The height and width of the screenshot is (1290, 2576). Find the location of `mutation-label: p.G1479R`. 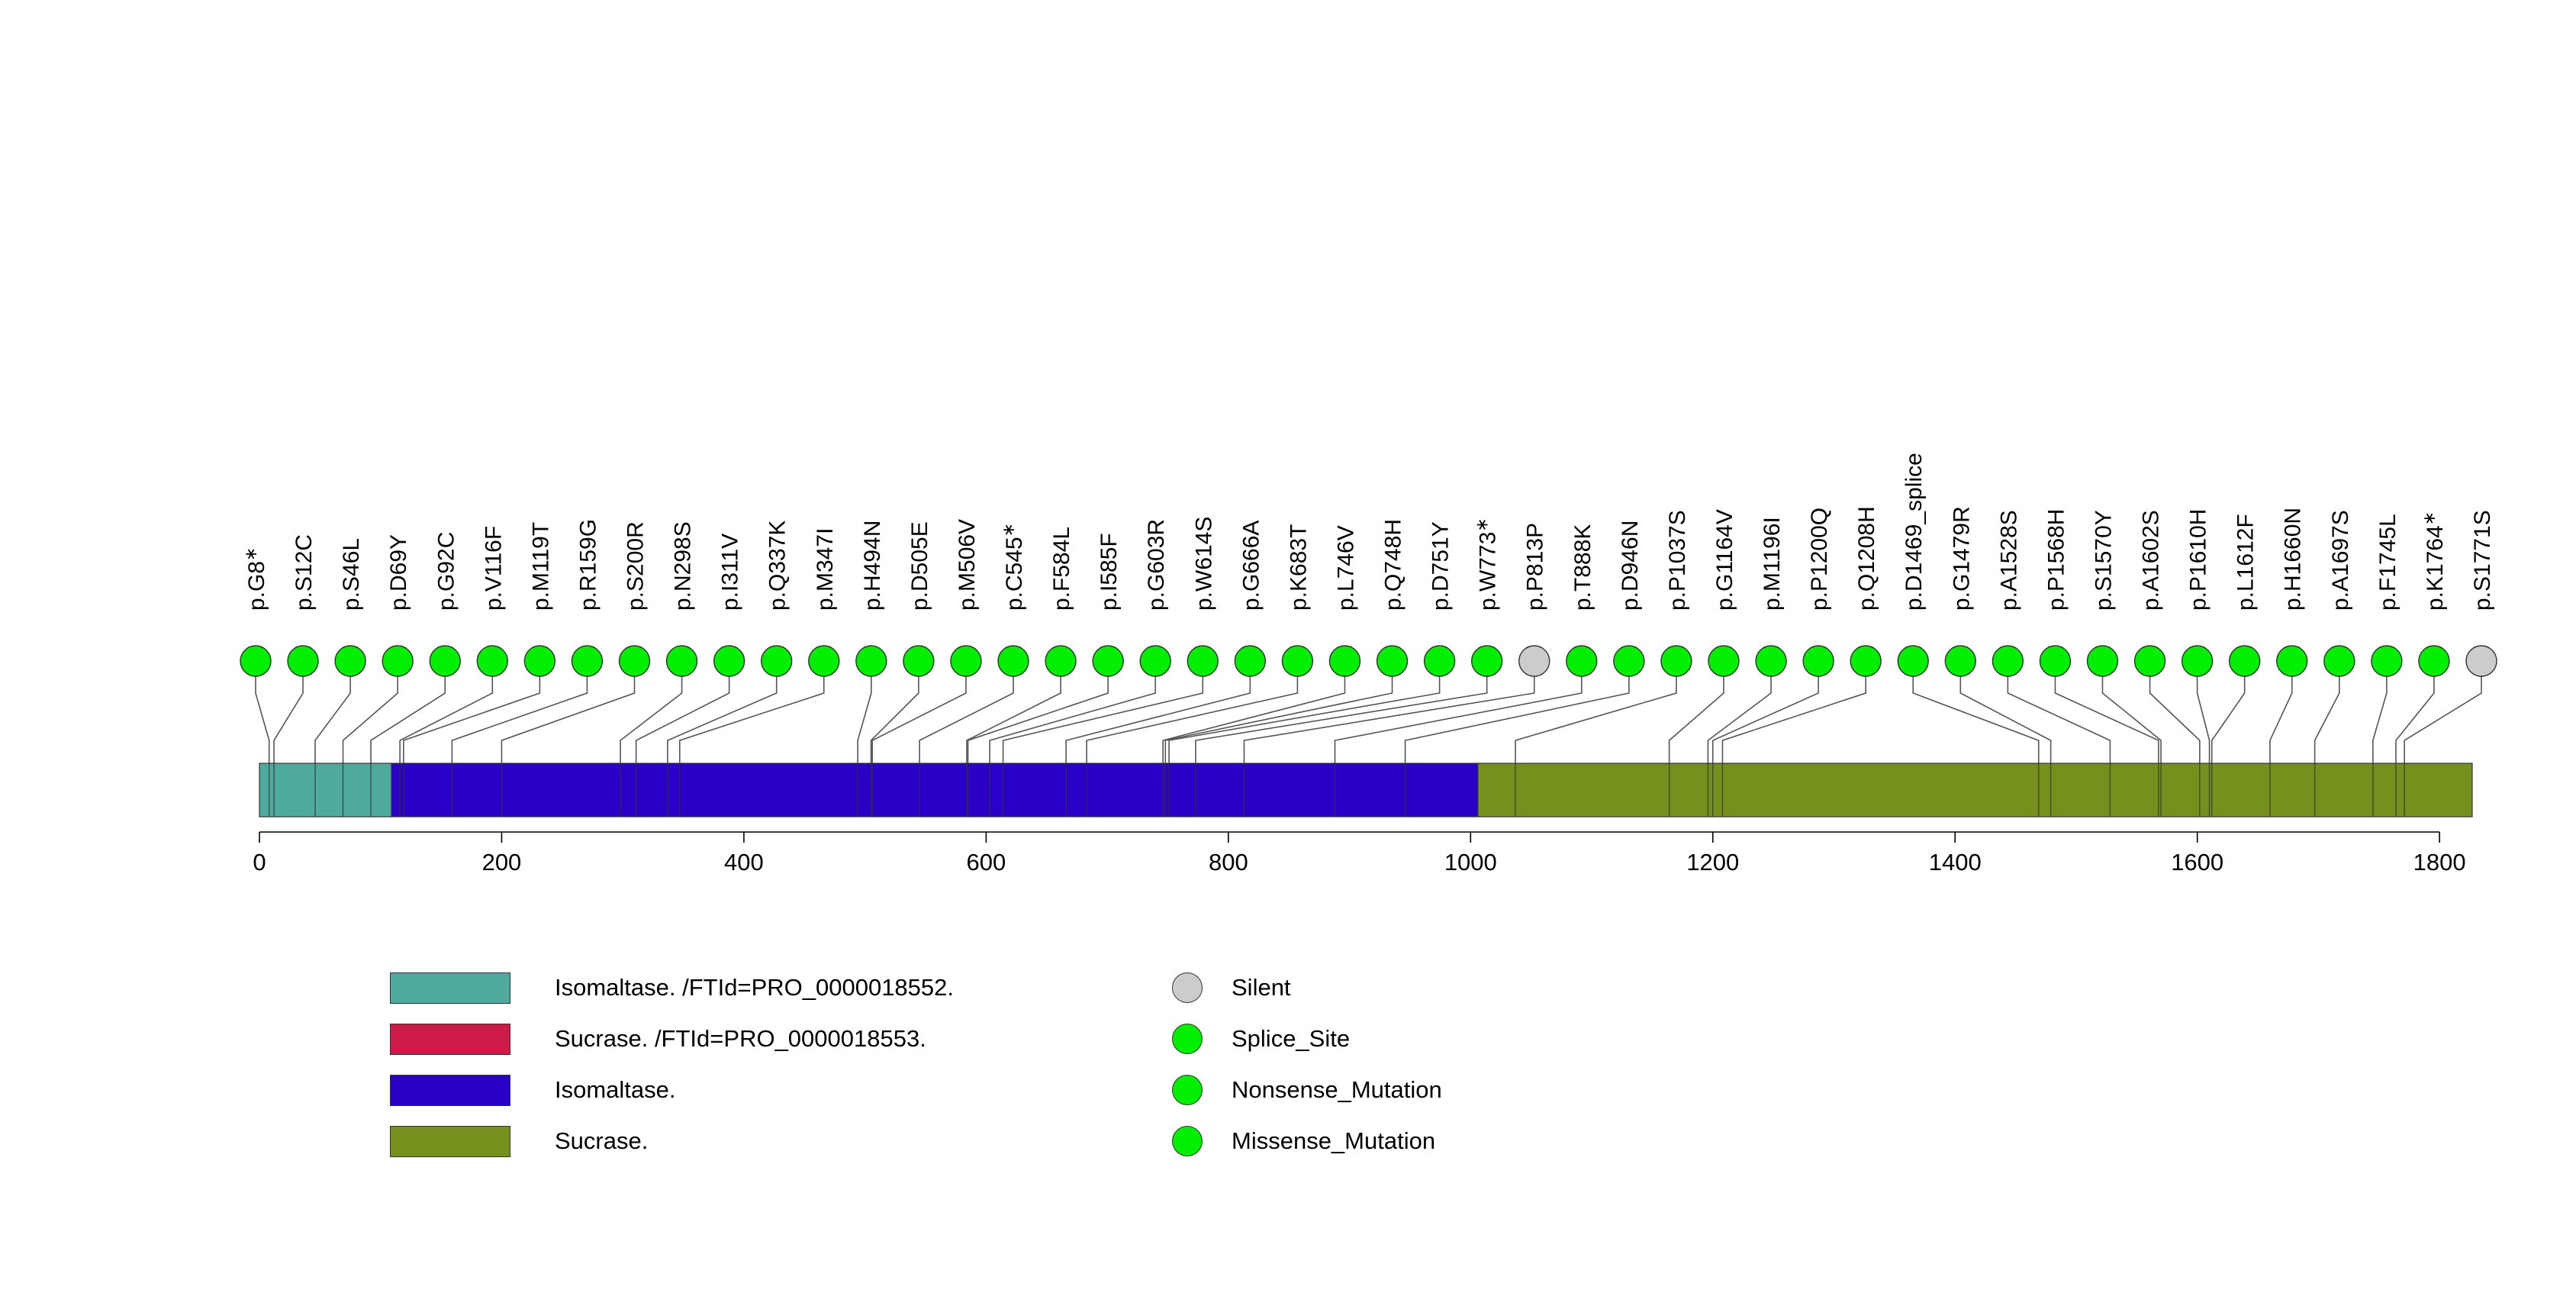

mutation-label: p.G1479R is located at coordinates (1961, 559).